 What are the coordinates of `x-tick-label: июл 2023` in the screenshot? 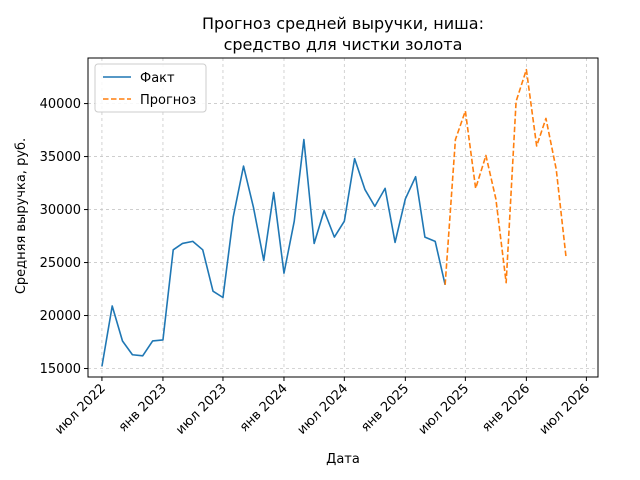 It's located at (201, 409).